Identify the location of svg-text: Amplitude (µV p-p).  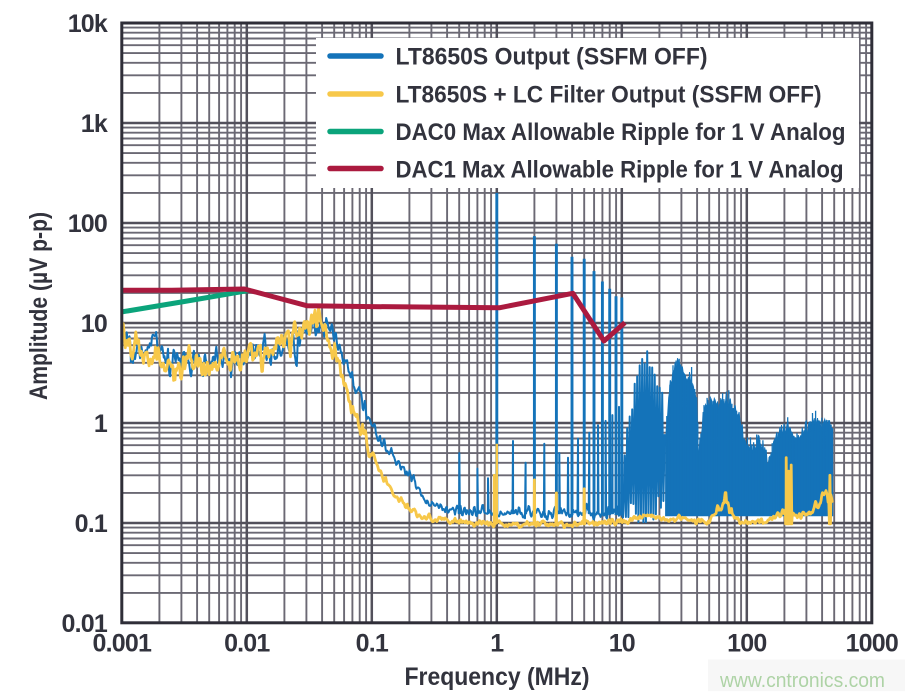
(39, 306).